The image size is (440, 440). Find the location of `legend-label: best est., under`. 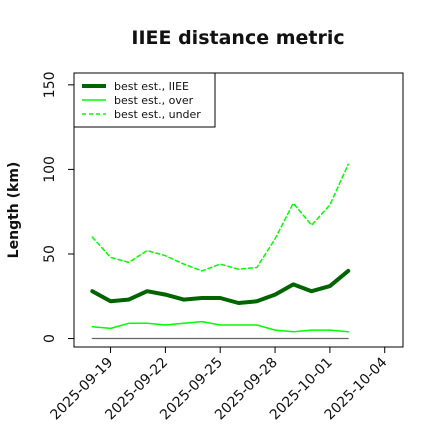

legend-label: best est., under is located at coordinates (157, 114).